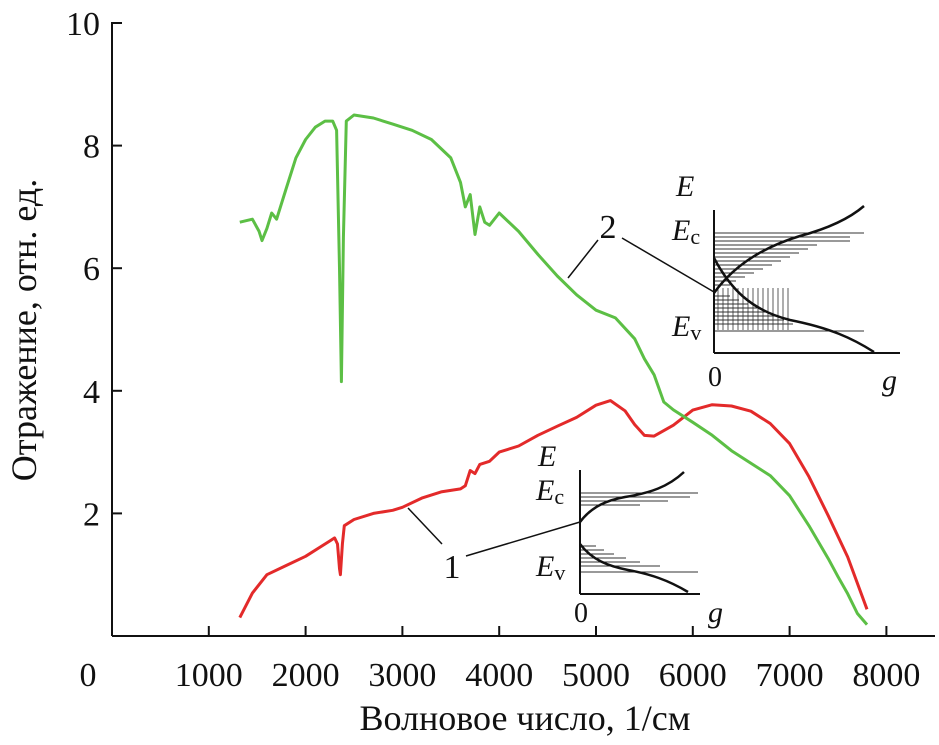 The height and width of the screenshot is (745, 939). I want to click on inset-2-valence-curve, so click(793, 305).